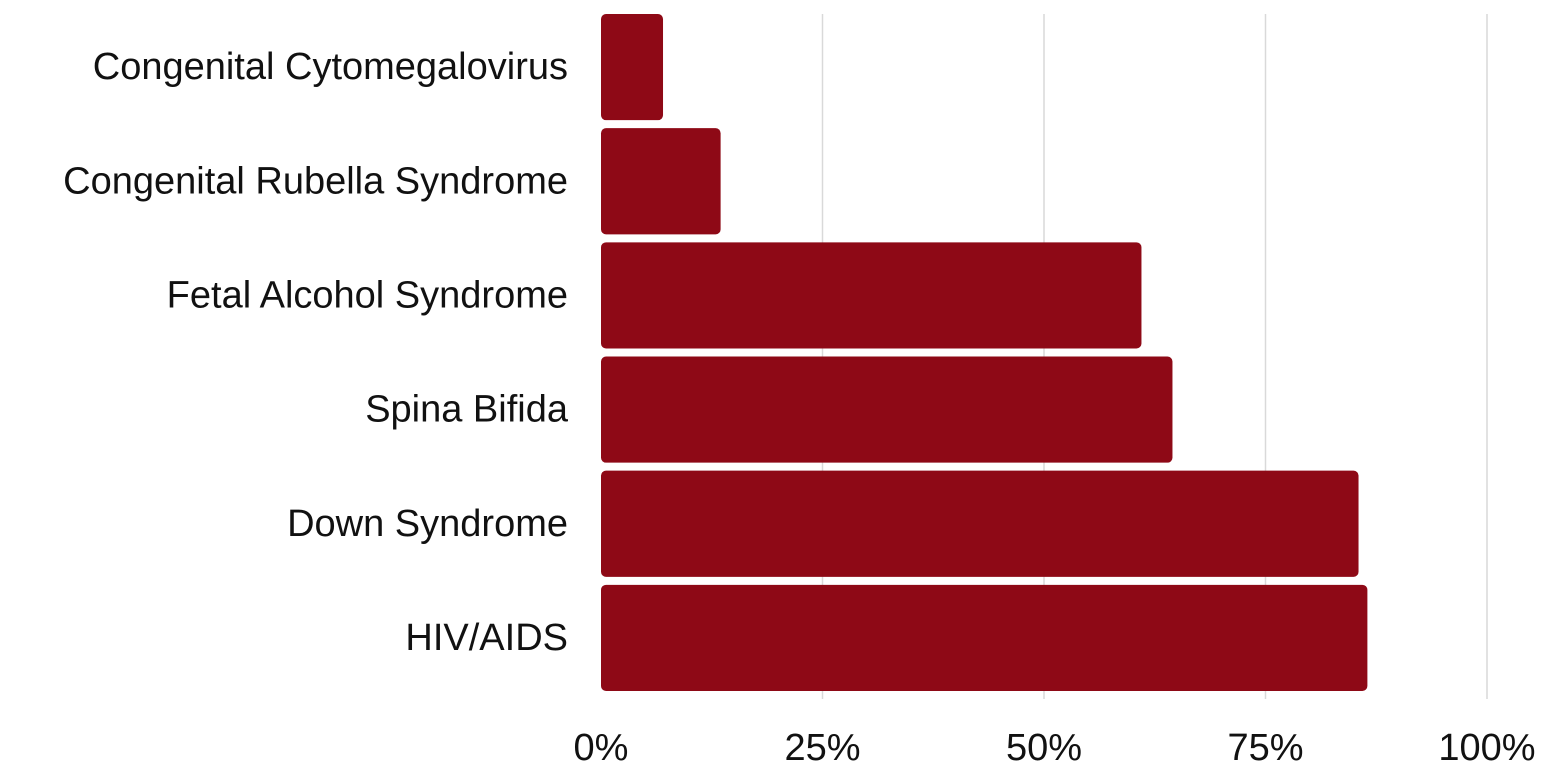 This screenshot has height=772, width=1549. Describe the element at coordinates (315, 181) in the screenshot. I see `category-label: Congenital Rubella Syndrome` at that location.